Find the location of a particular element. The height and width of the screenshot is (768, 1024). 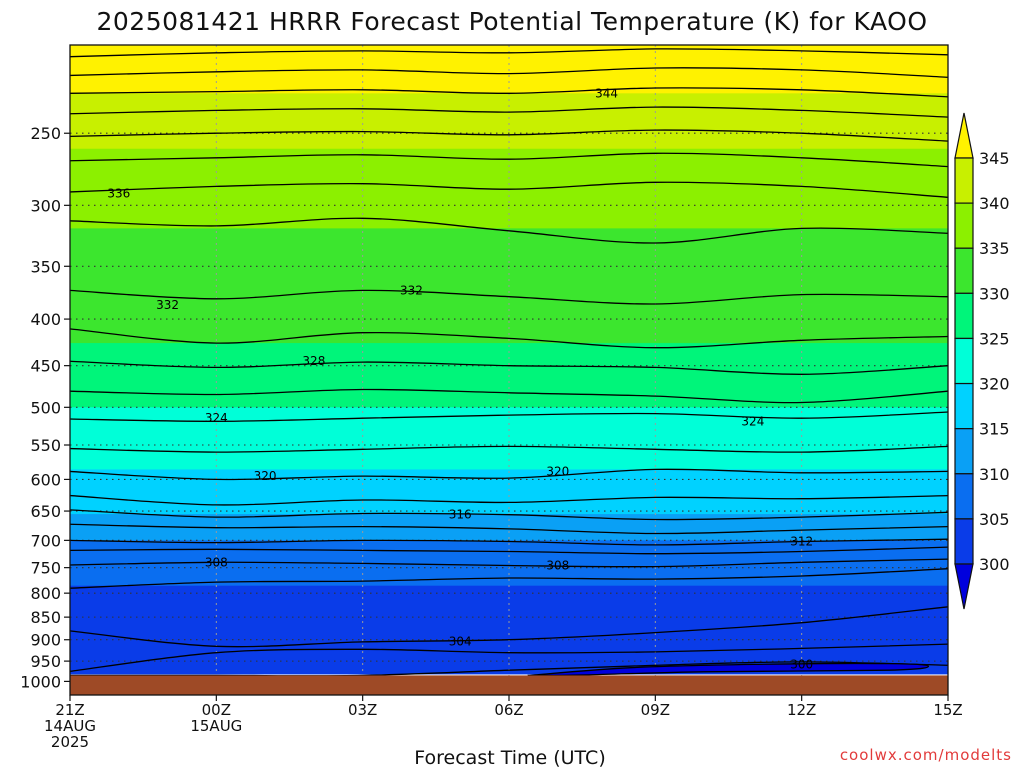

y-tick-label: 250 is located at coordinates (45, 133).